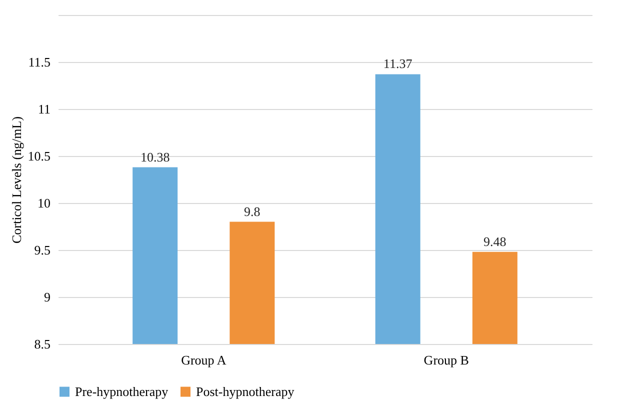 This screenshot has height=404, width=622. What do you see at coordinates (44, 203) in the screenshot?
I see `y-tick-label: 10` at bounding box center [44, 203].